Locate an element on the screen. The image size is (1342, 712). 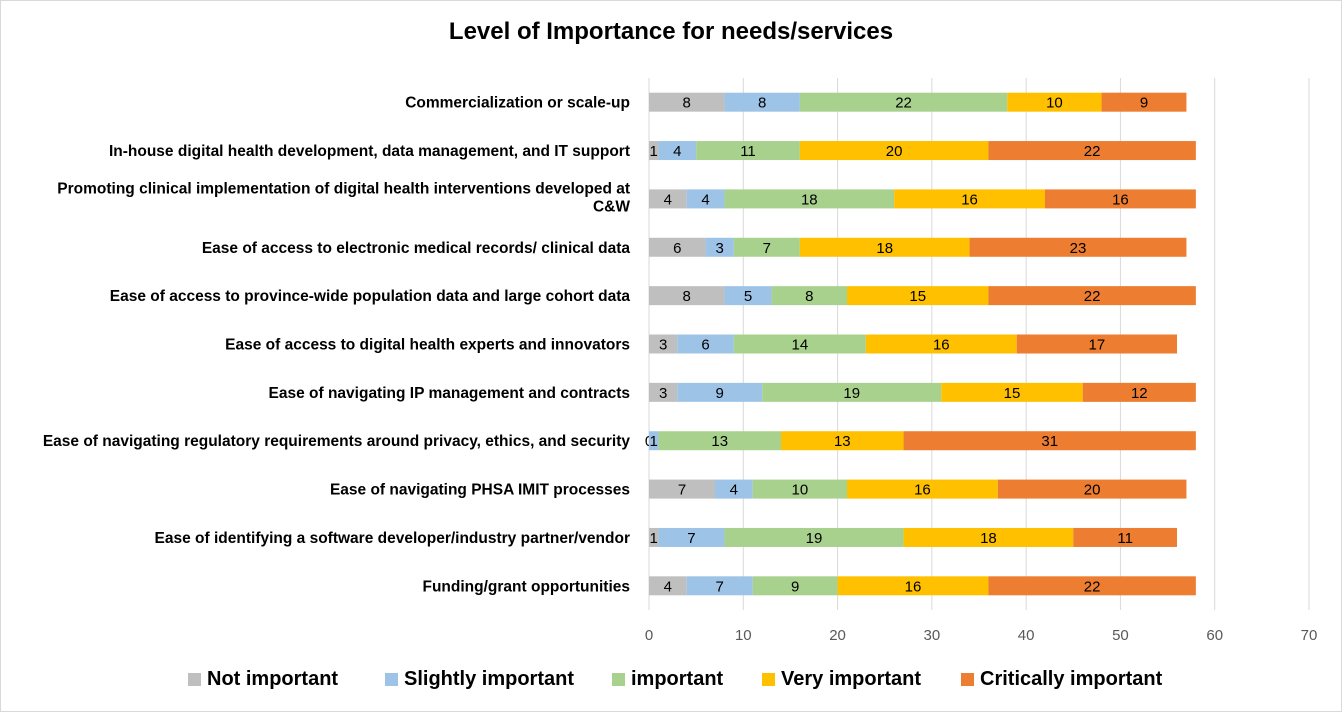
x-tick-label: 20 is located at coordinates (837, 635).